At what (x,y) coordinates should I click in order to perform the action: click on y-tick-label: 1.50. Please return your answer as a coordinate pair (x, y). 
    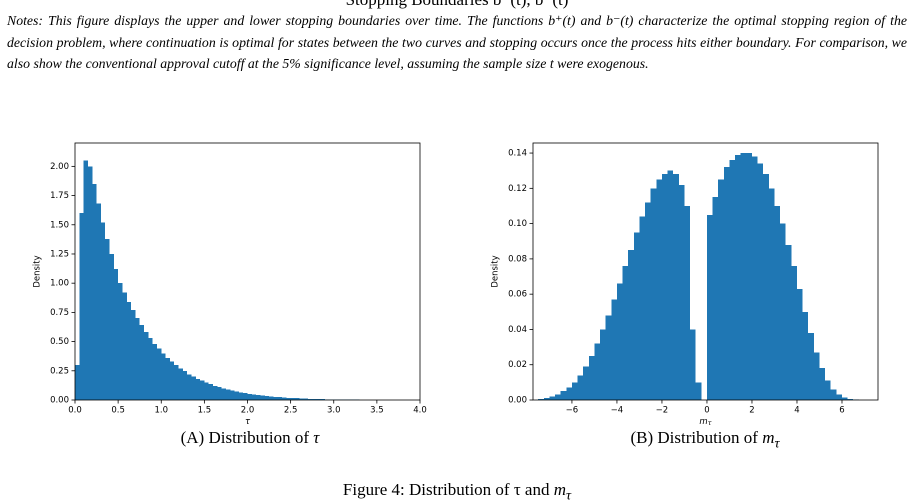
    Looking at the image, I should click on (59, 225).